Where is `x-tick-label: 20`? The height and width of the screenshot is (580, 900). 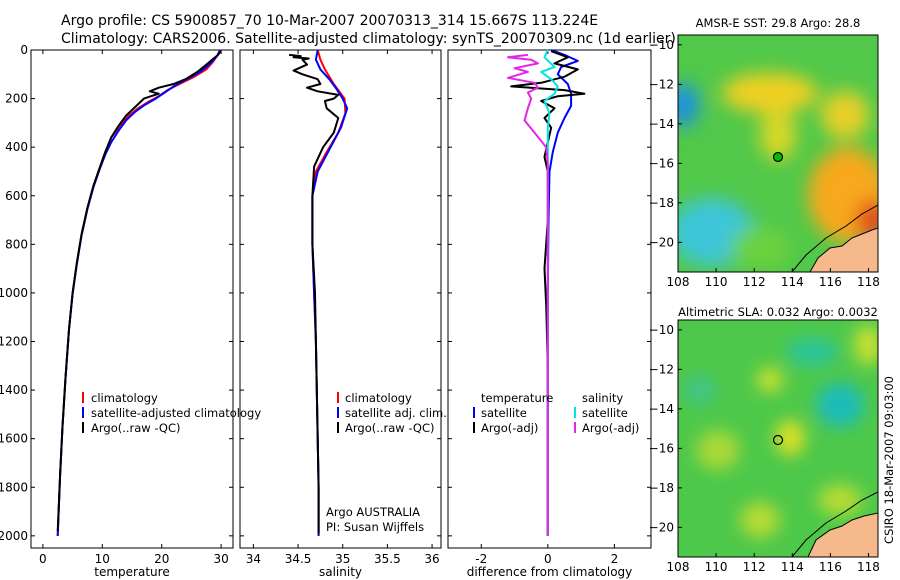
x-tick-label: 20 is located at coordinates (161, 559).